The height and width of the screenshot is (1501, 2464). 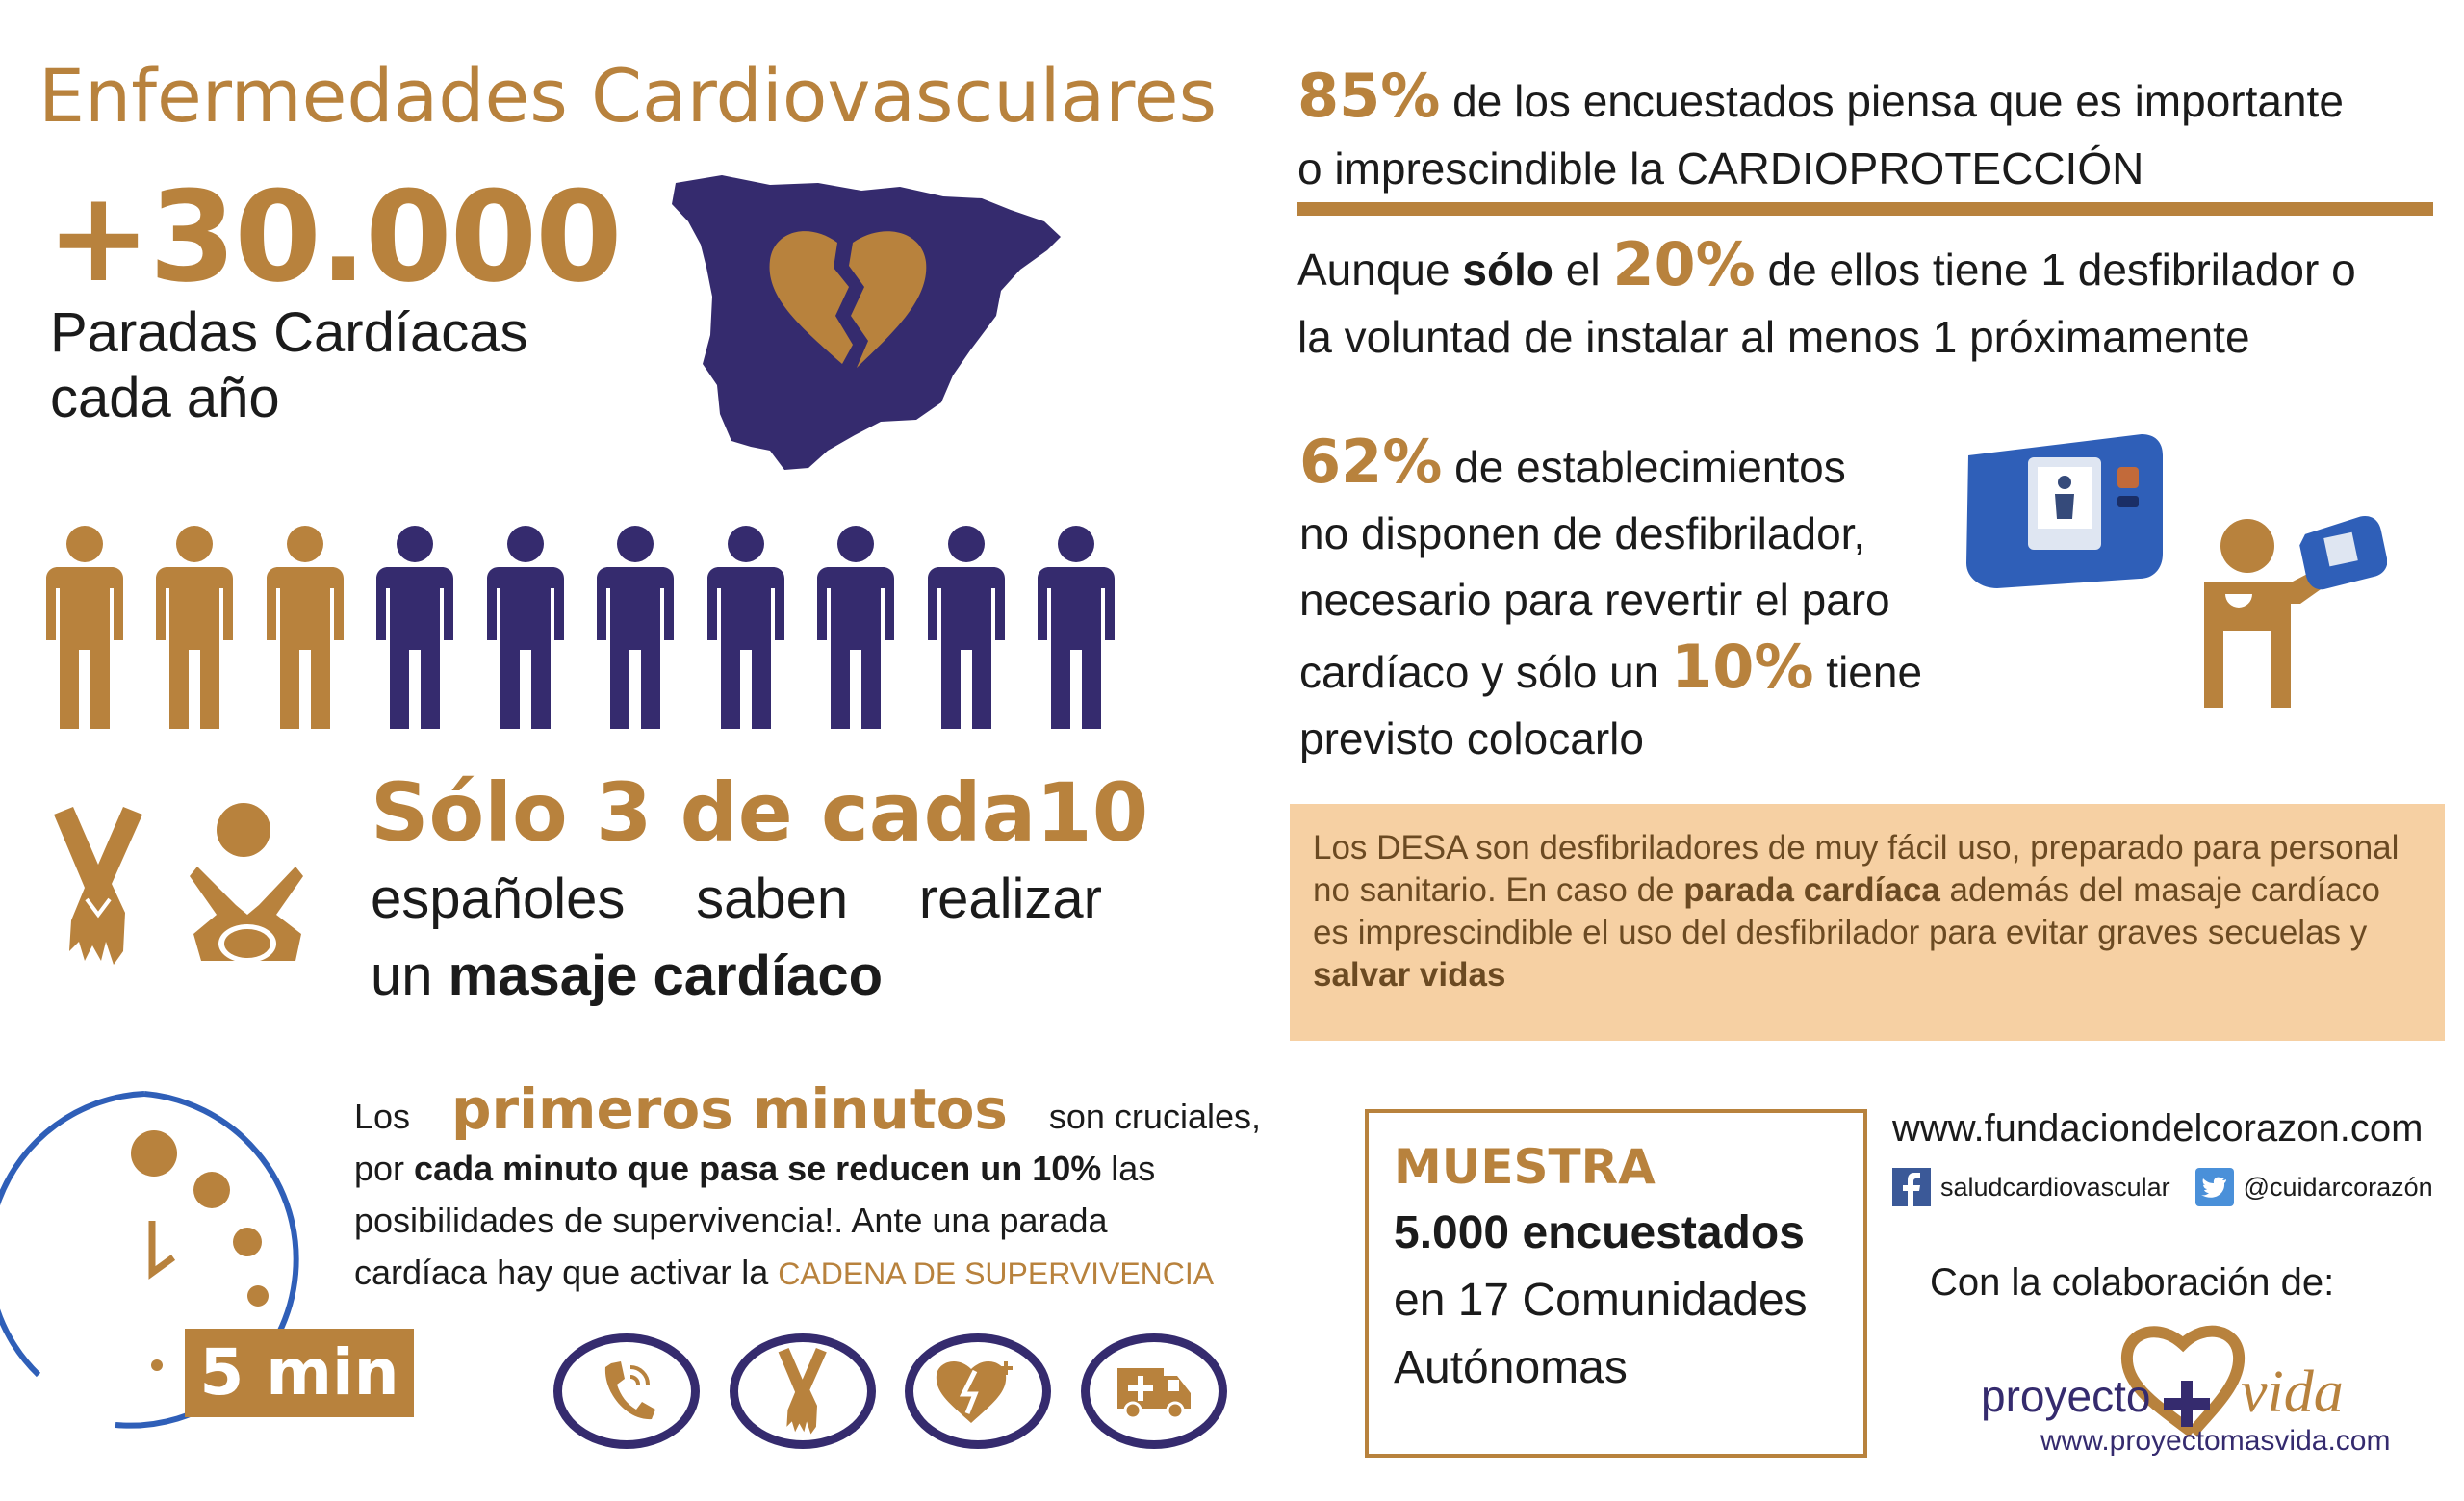 I want to click on cardiac-arrest-count: +30.000, so click(x=334, y=237).